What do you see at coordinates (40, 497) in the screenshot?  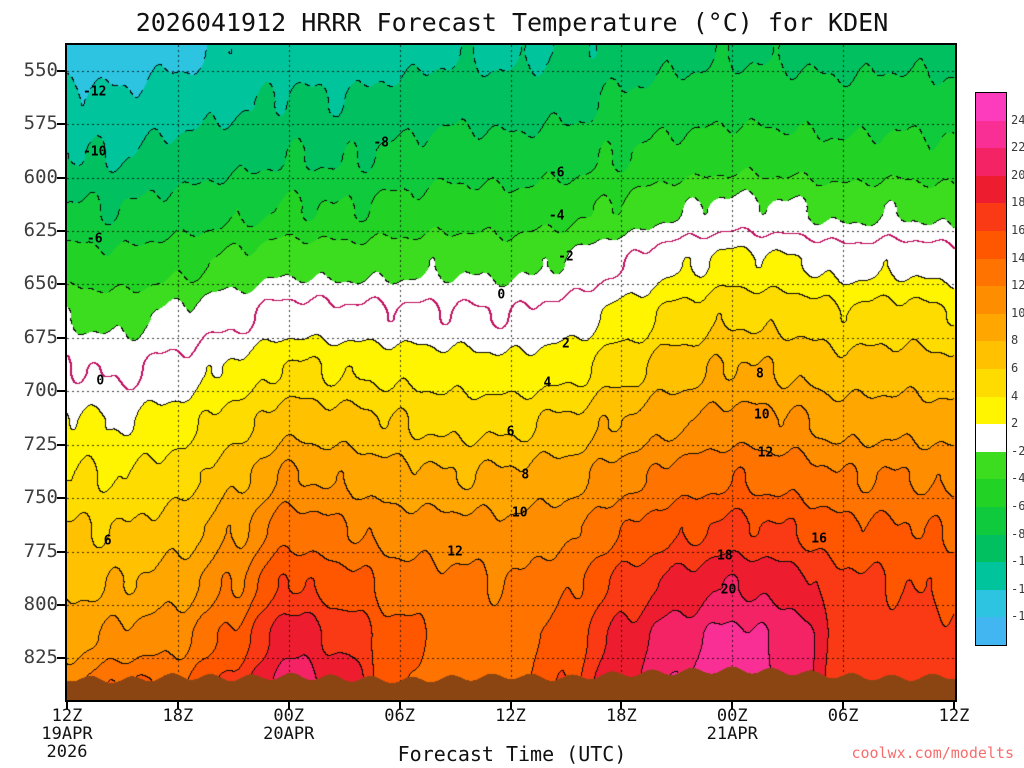 I see `pressure-tick-label: 750` at bounding box center [40, 497].